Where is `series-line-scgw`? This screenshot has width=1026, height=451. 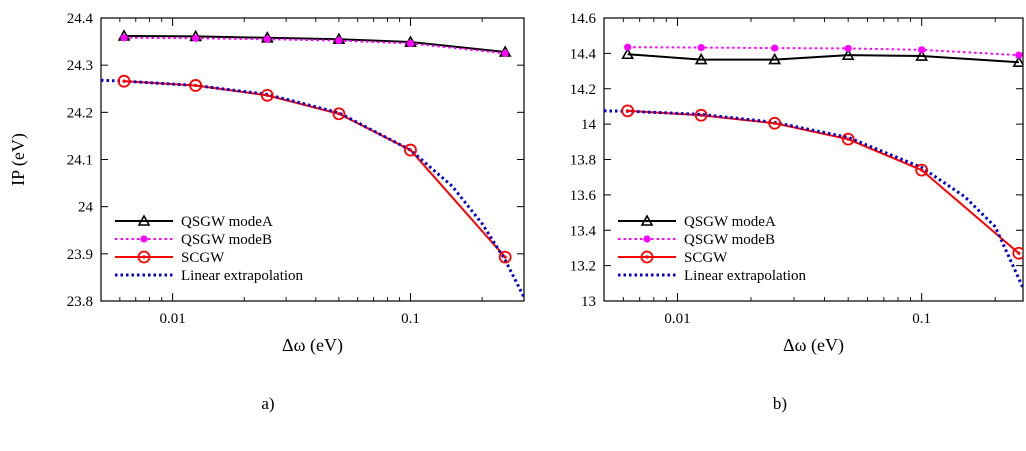 series-line-scgw is located at coordinates (823, 181).